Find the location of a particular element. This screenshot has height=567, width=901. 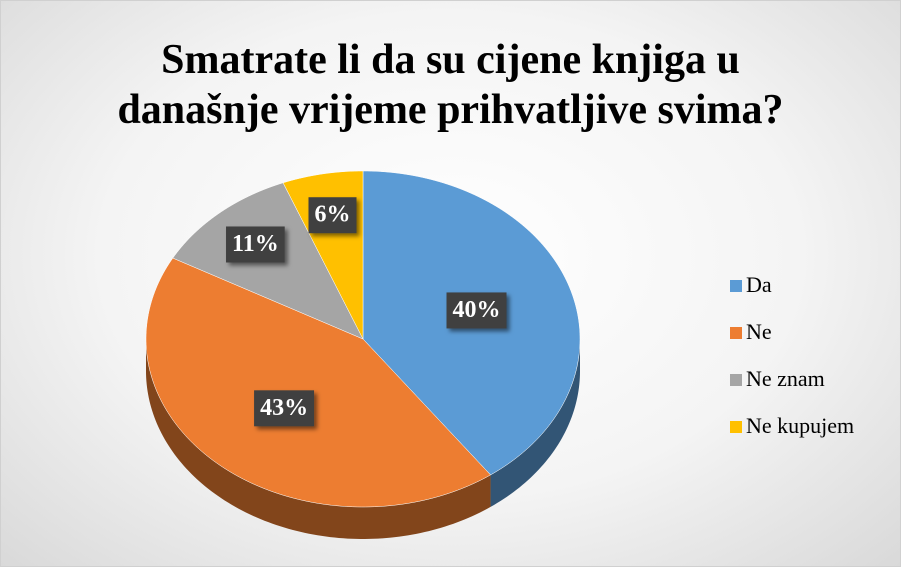

data-label-text: 43% is located at coordinates (284, 408).